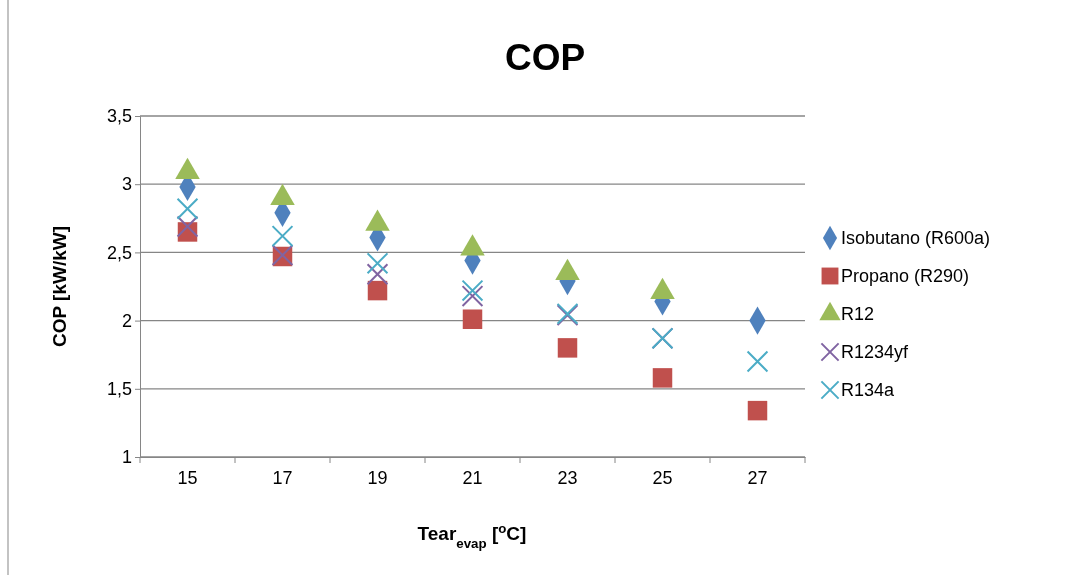 This screenshot has height=575, width=1089. Describe the element at coordinates (119, 389) in the screenshot. I see `y-tick-label: 1,5` at that location.